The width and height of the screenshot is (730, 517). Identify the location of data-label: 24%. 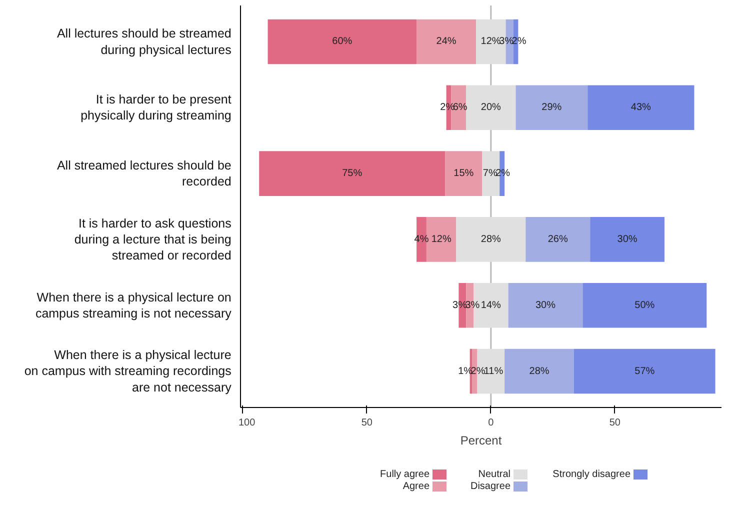
(446, 42).